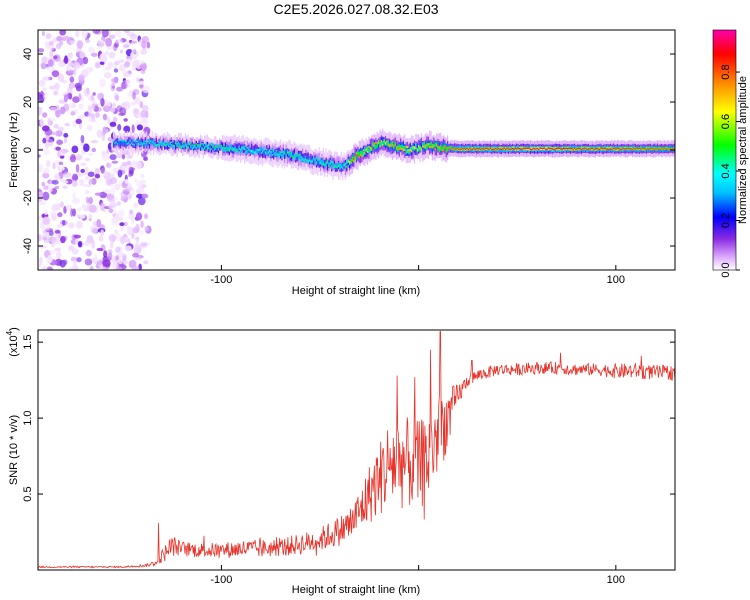  What do you see at coordinates (393, 154) in the screenshot?
I see `signal-ridge` at bounding box center [393, 154].